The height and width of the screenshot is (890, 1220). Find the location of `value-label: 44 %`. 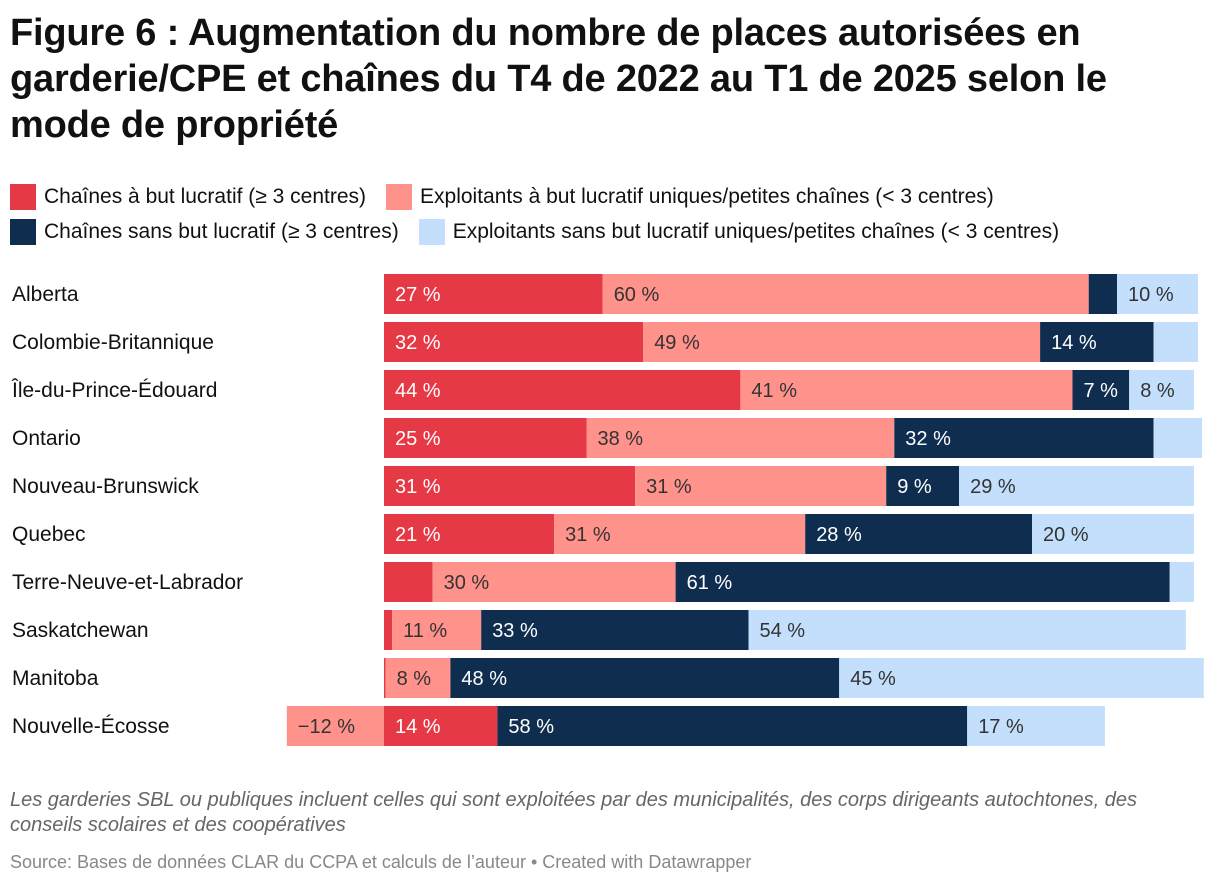

value-label: 44 % is located at coordinates (418, 391).